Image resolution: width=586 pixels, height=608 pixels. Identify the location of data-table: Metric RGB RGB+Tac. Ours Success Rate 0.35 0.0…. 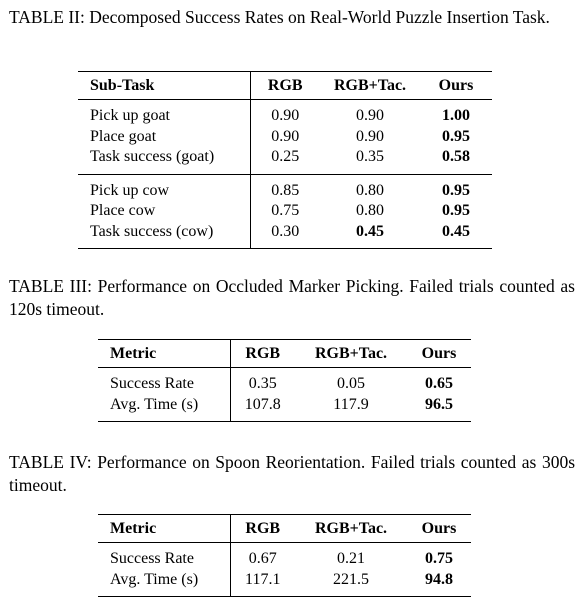
(284, 380).